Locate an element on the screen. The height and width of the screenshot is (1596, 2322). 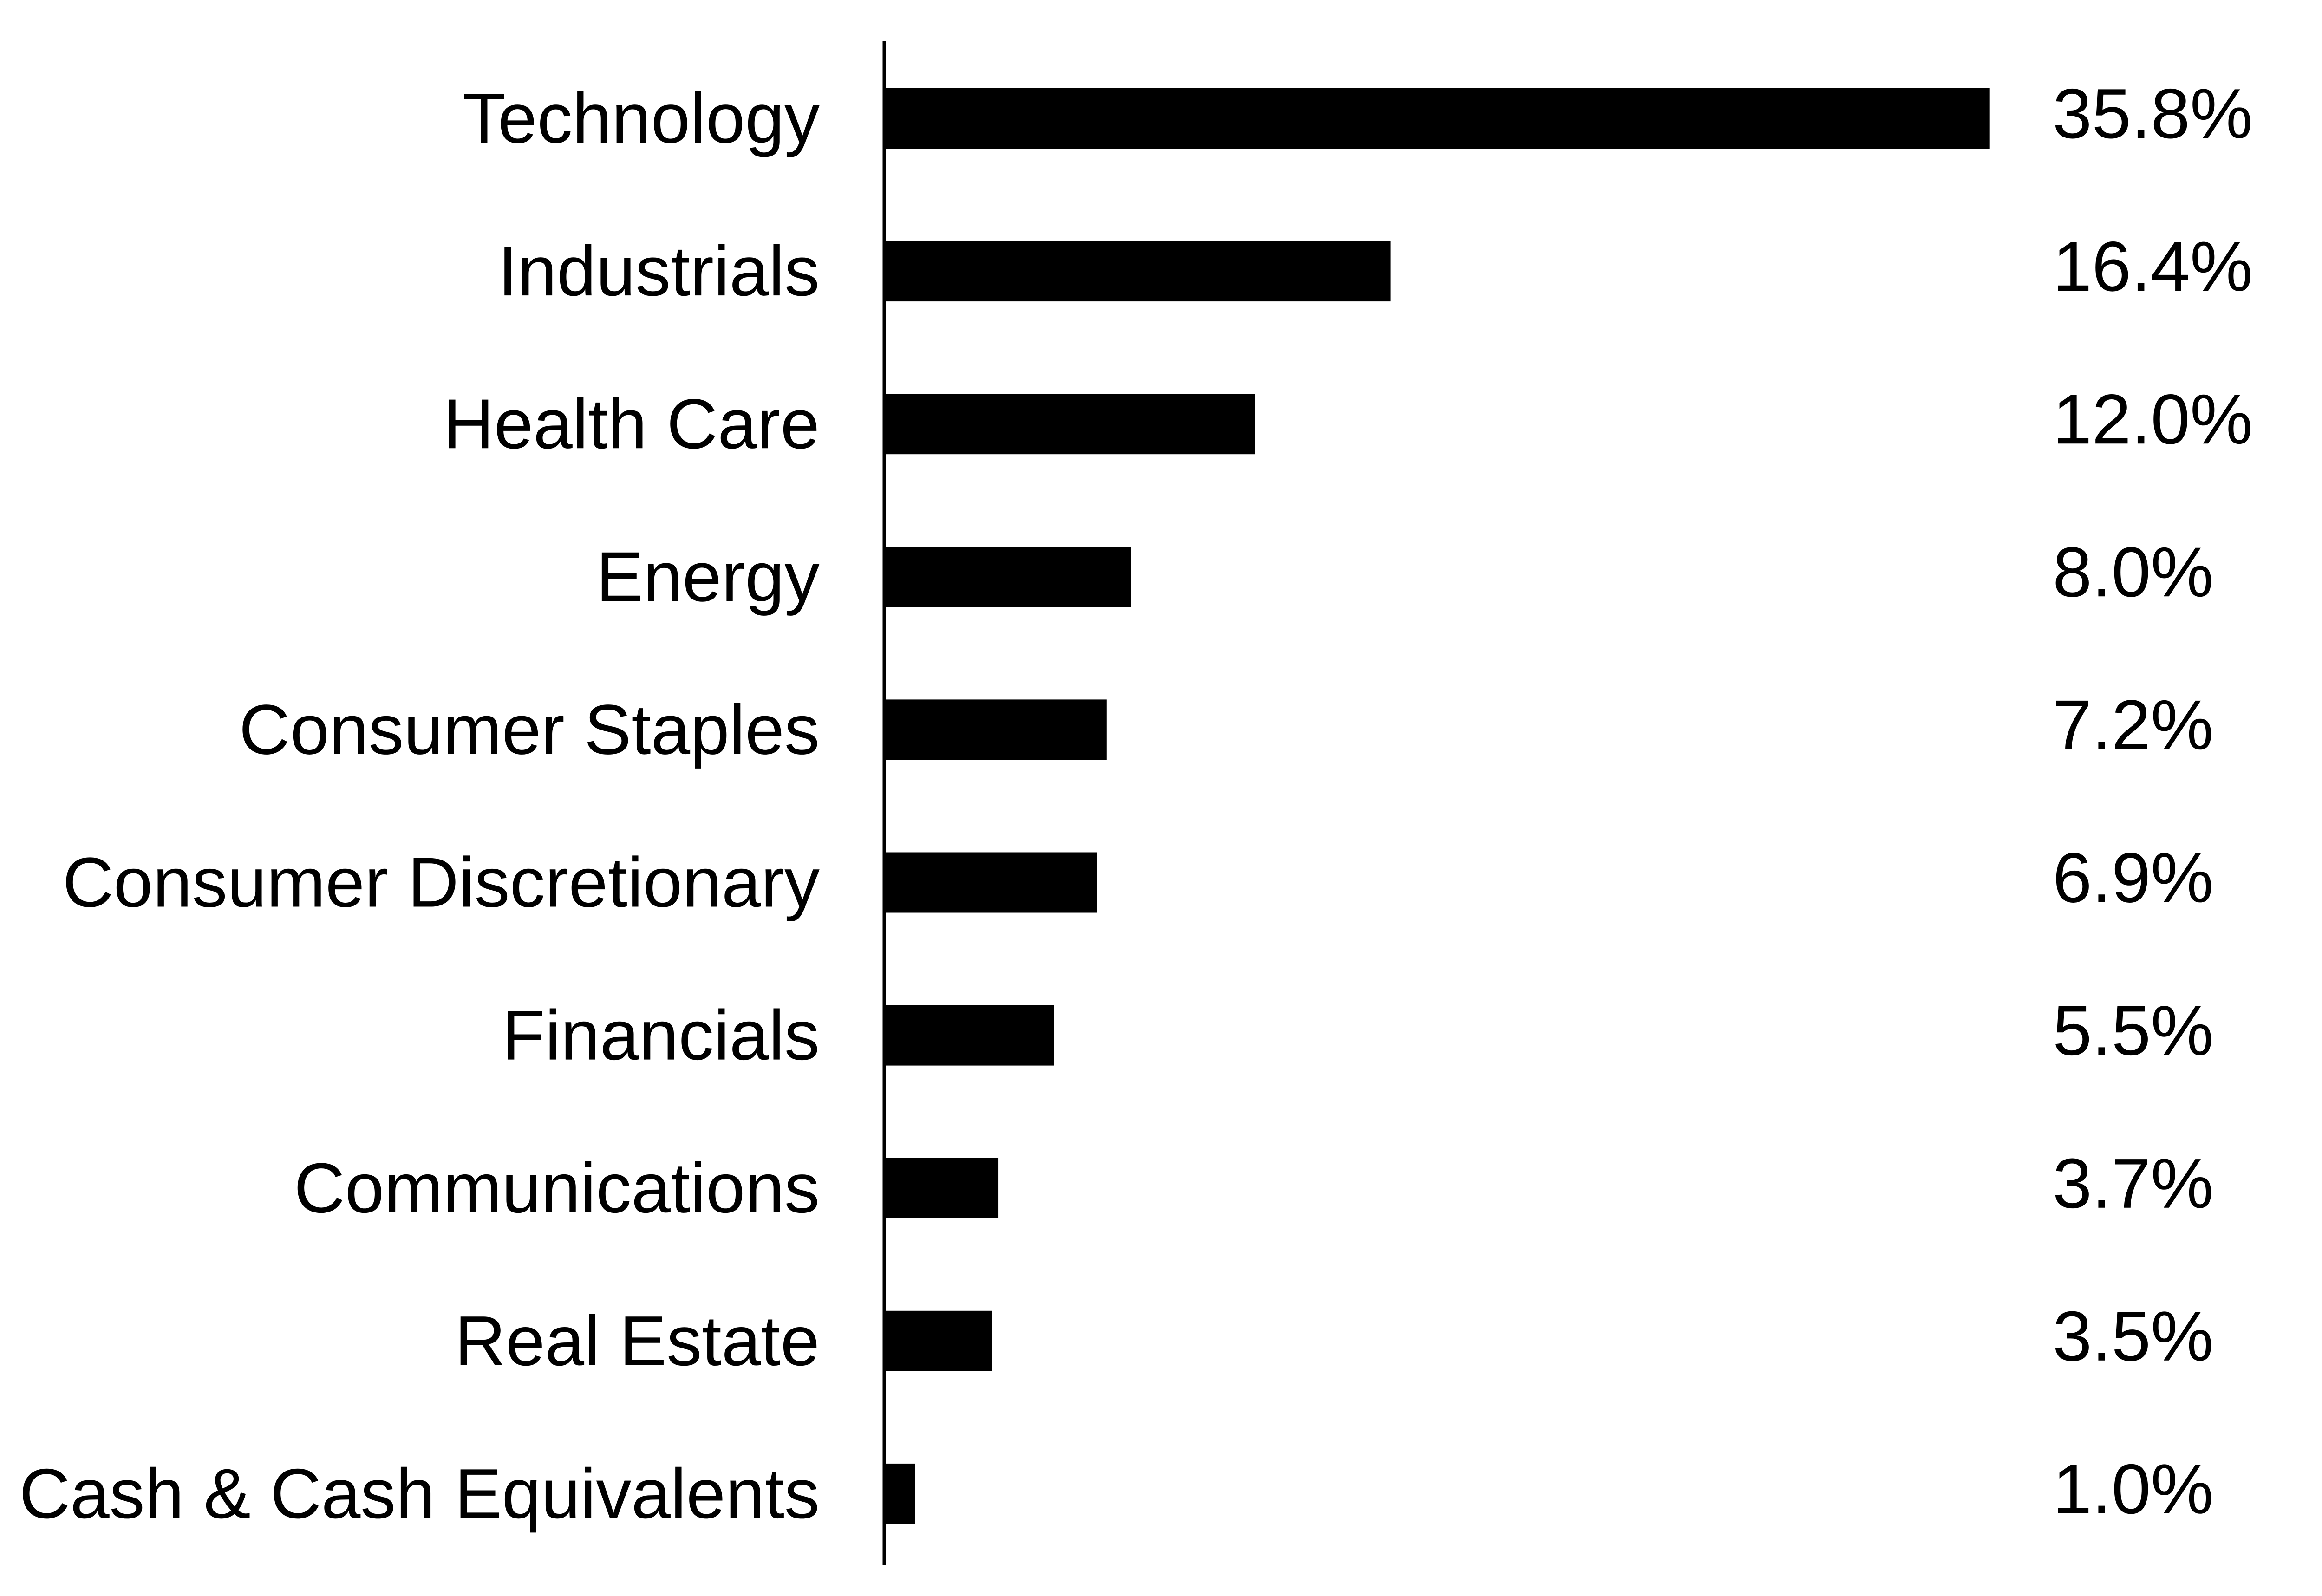
category-label-financials: Financials is located at coordinates (661, 1035).